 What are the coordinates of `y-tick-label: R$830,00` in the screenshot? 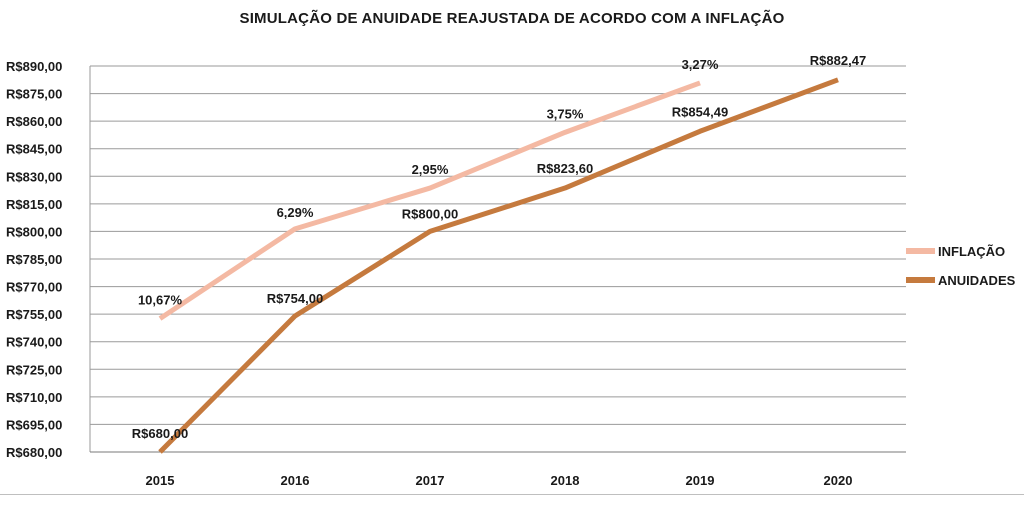 It's located at (34, 176).